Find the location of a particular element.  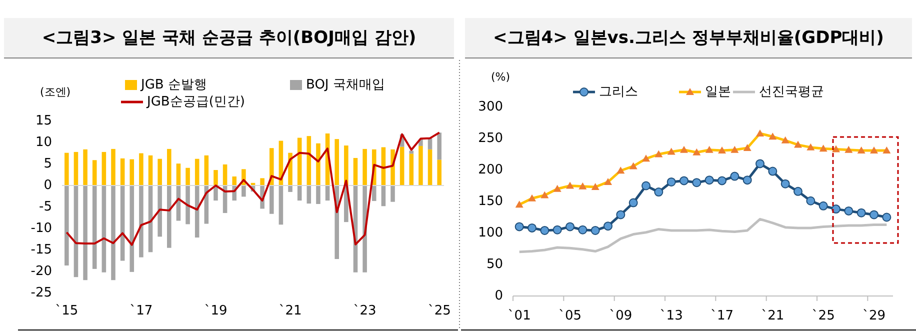

y-tick-label: 100 is located at coordinates (490, 233).